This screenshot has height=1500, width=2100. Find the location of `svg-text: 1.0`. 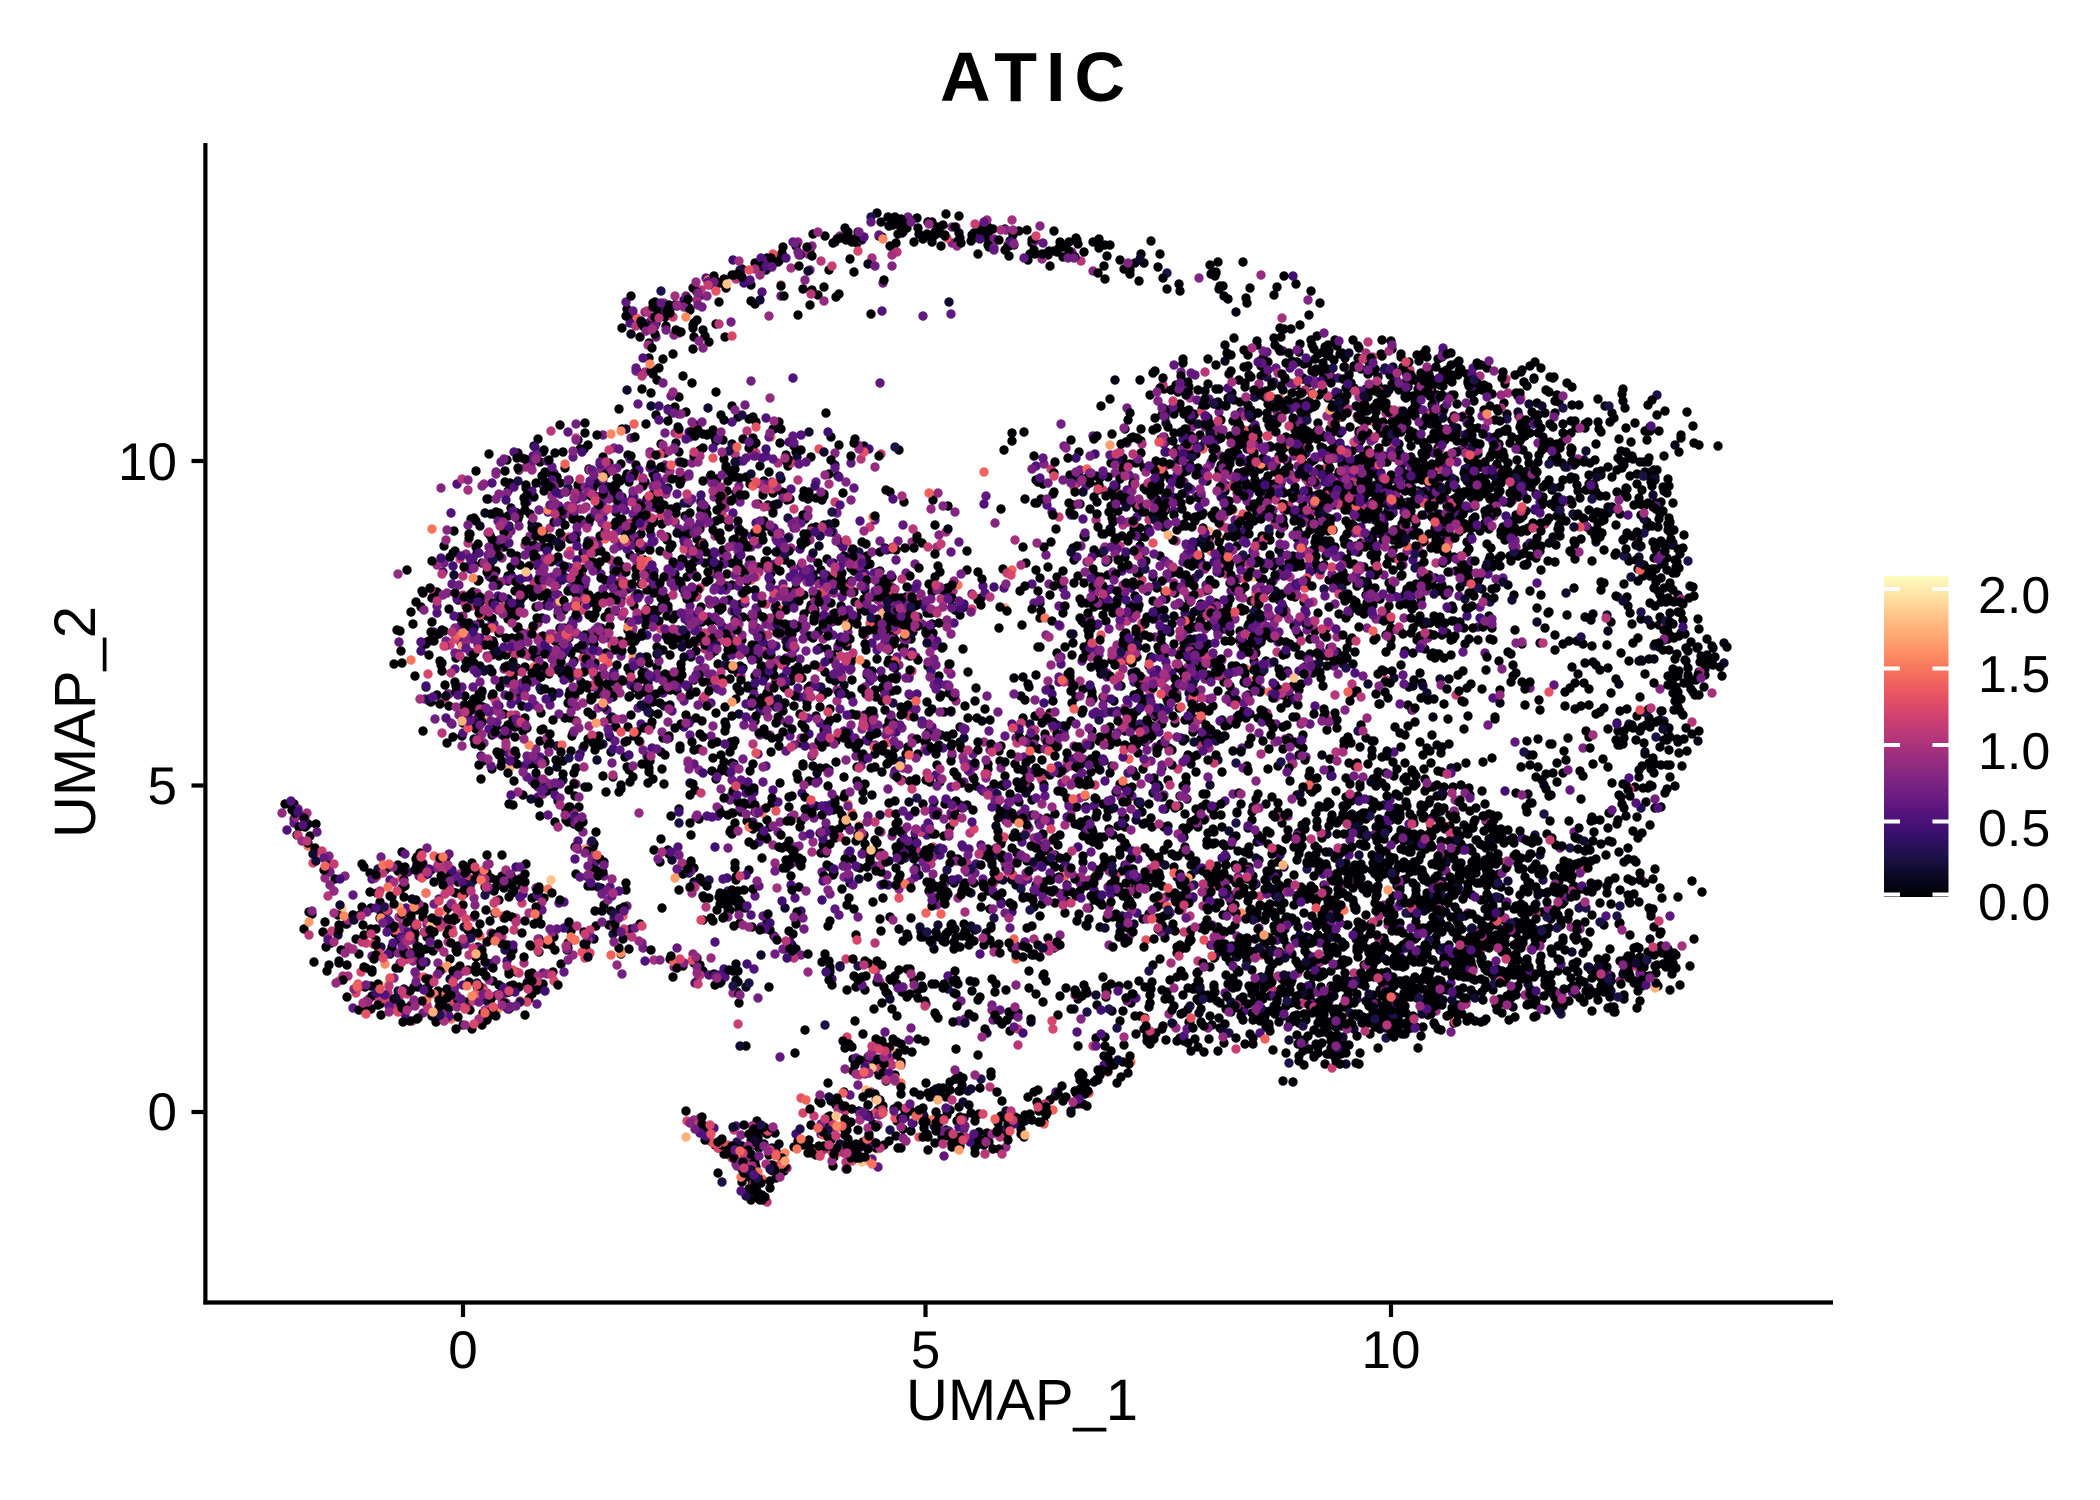

svg-text: 1.0 is located at coordinates (2014, 752).